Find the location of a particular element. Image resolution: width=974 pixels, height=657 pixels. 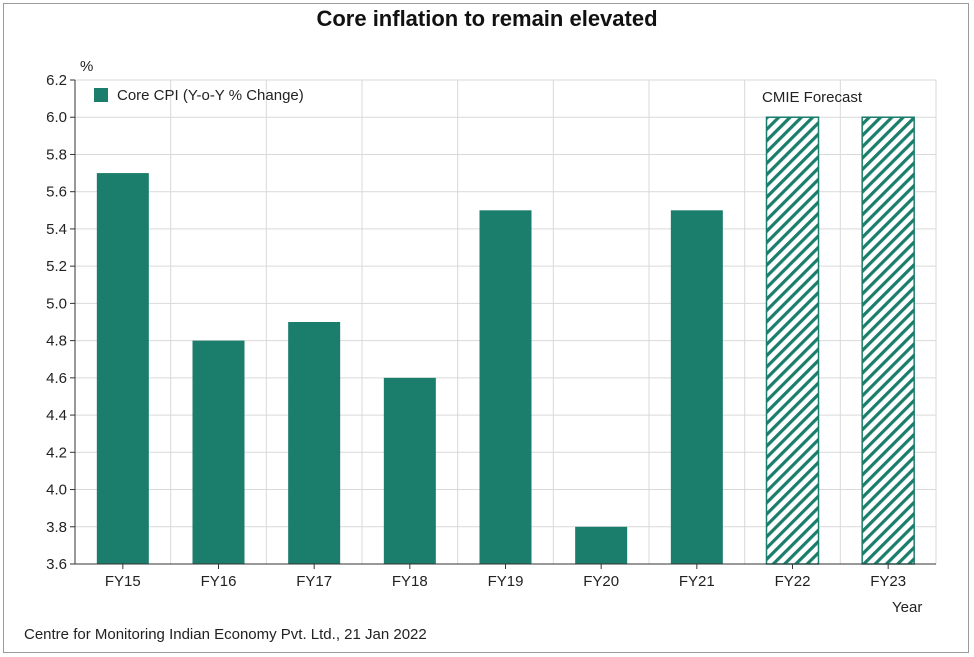

y-tick-label: 5.0 is located at coordinates (56, 303).